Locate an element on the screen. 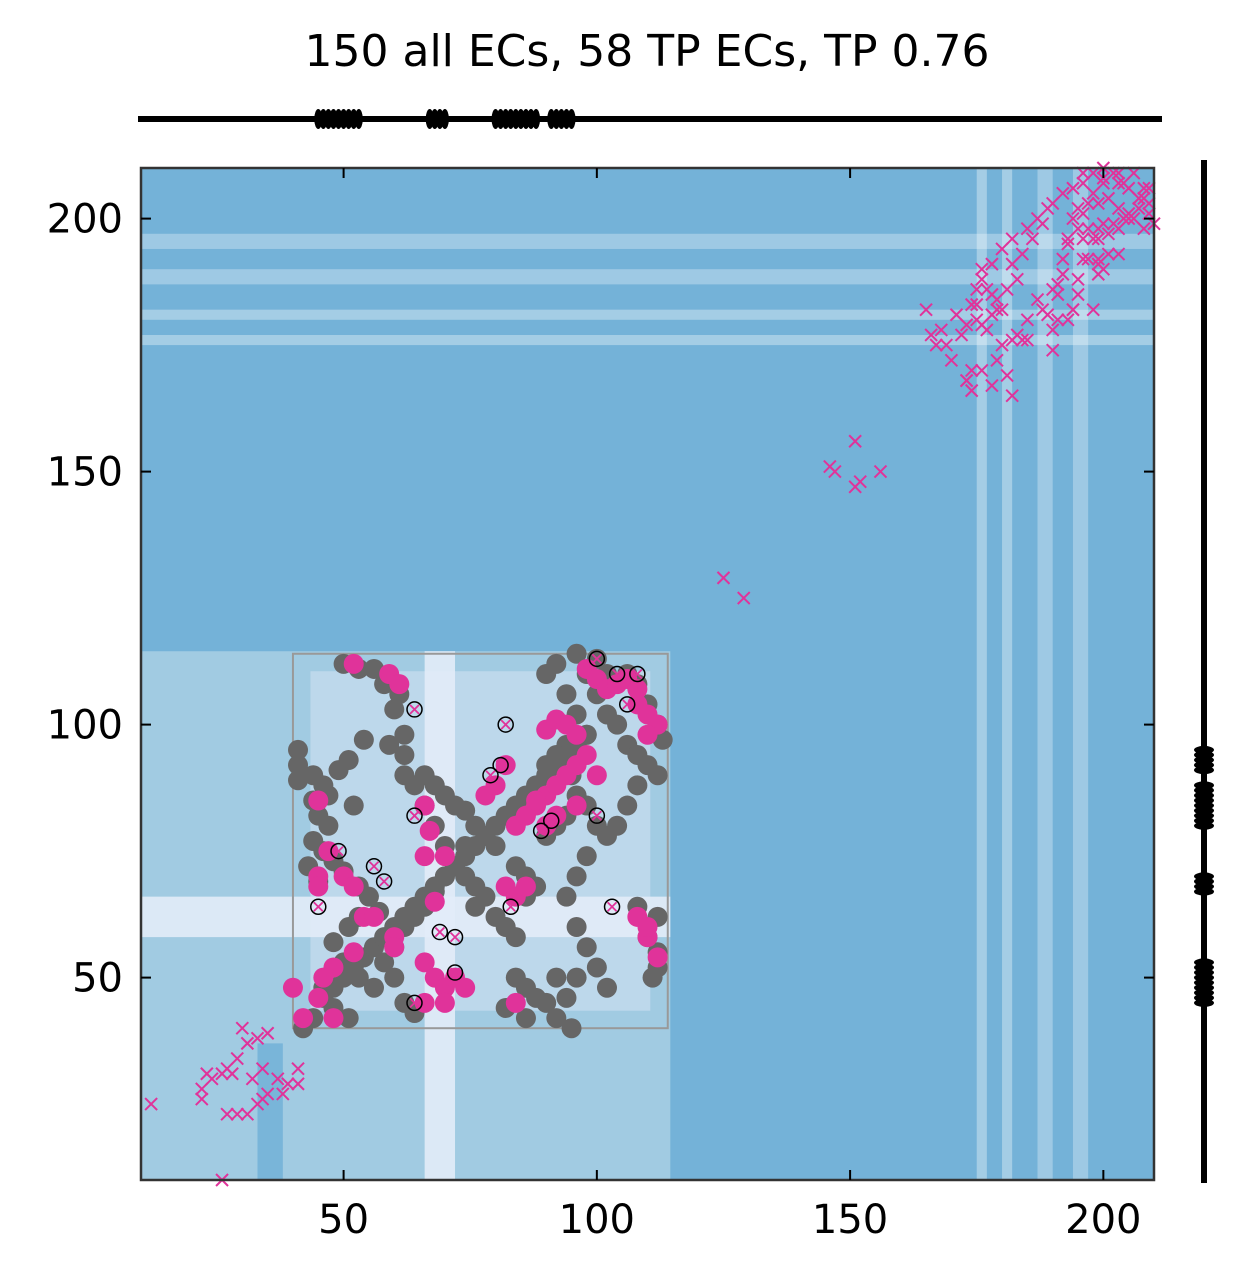  x-tick-label: 50 is located at coordinates (343, 1220).